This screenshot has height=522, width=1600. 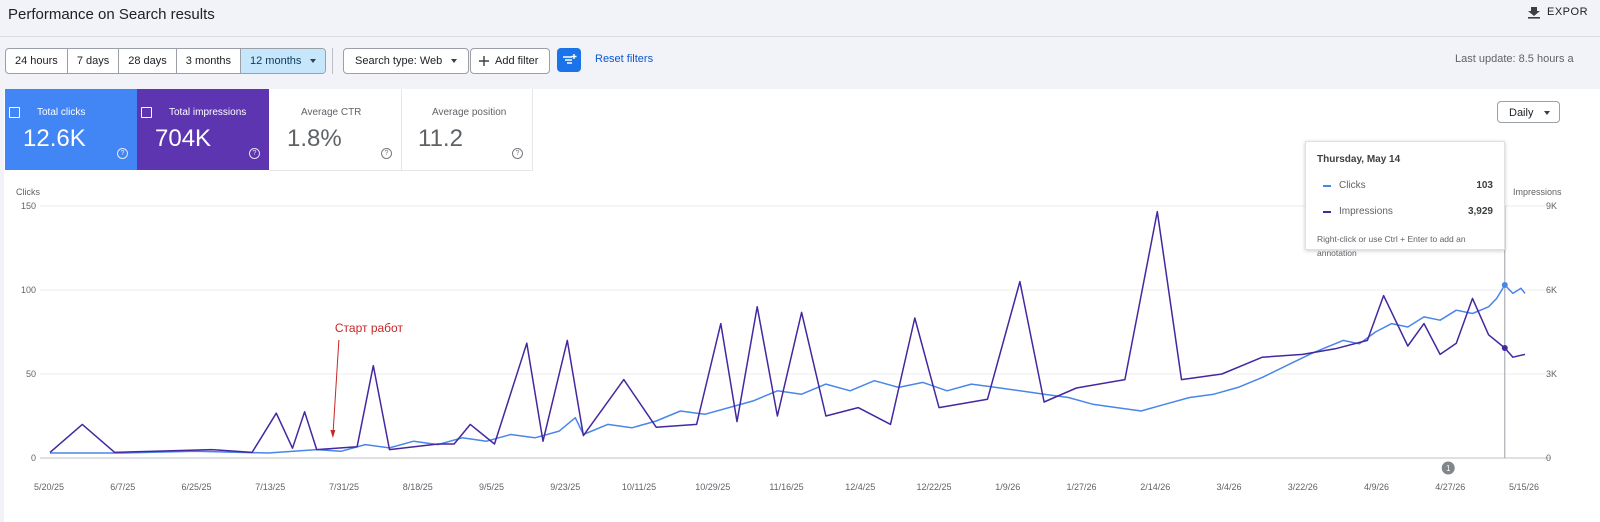 What do you see at coordinates (369, 328) in the screenshot?
I see `annotation-label: Старт работ` at bounding box center [369, 328].